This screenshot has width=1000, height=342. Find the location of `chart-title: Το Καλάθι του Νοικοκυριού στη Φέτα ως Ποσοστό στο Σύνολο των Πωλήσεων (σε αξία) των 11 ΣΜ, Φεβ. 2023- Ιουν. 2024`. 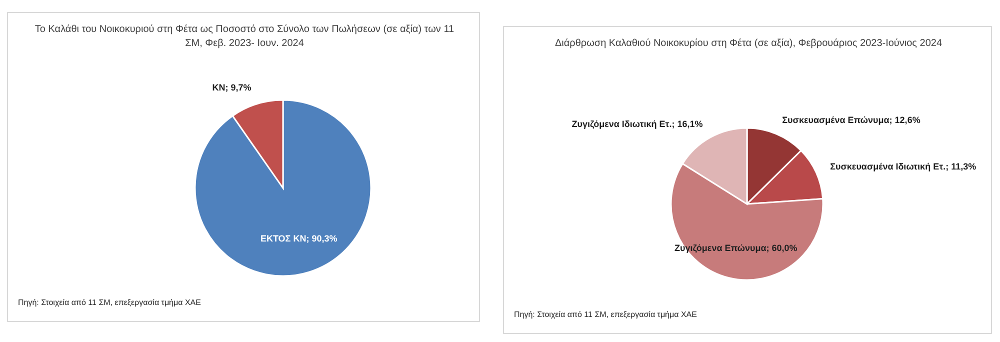

chart-title: Το Καλάθι του Νοικοκυριού στη Φέτα ως Ποσοστό στο Σύνολο των Πωλήσεων (σε αξία) των 11 ΣΜ, Φεβ. 2023- Ιουν. 2024 is located at coordinates (244, 37).